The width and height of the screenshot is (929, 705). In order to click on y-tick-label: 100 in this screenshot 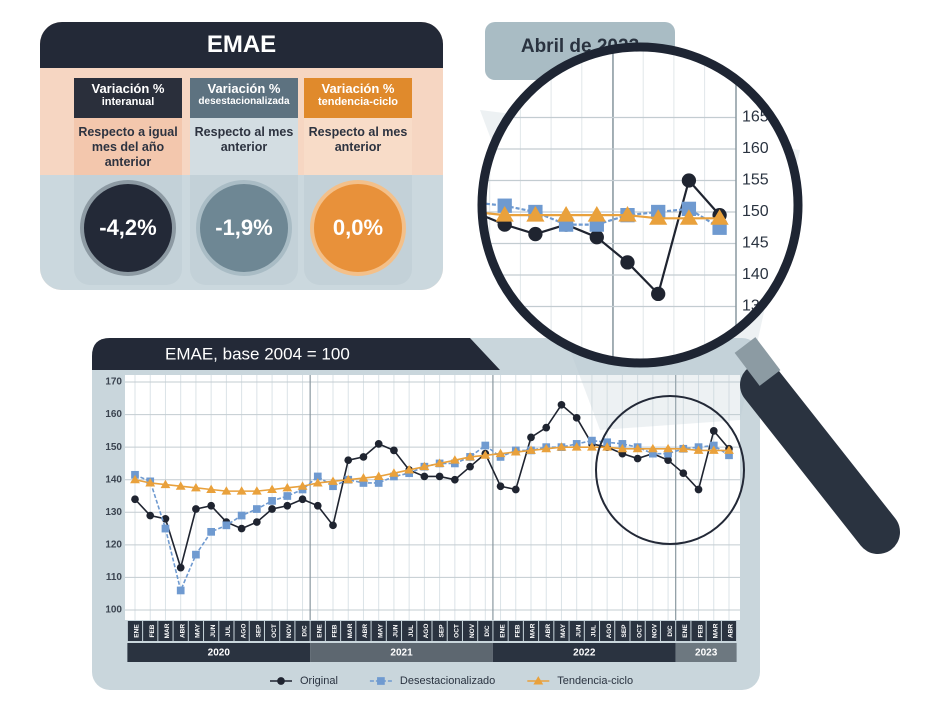, I will do `click(113, 610)`.